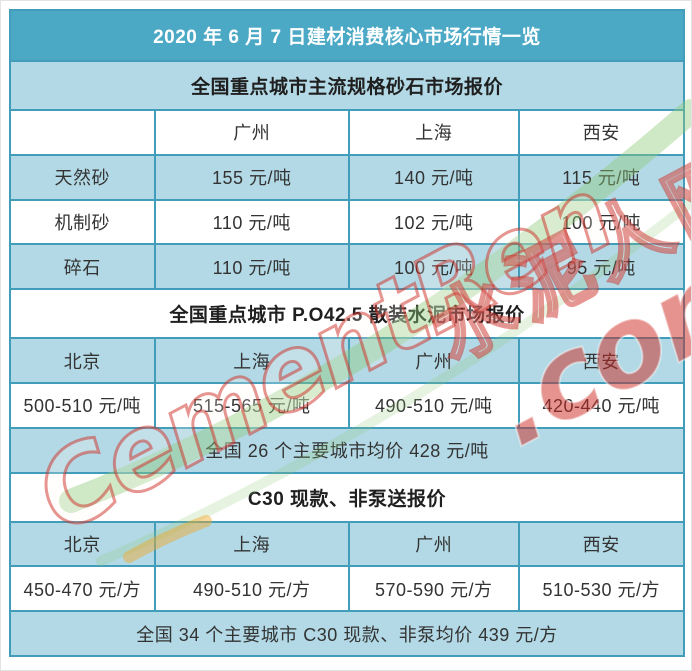 This screenshot has height=671, width=692. I want to click on cement-average-note-row: 全国 26 个主要城市均价 428 元/吨, so click(347, 450).